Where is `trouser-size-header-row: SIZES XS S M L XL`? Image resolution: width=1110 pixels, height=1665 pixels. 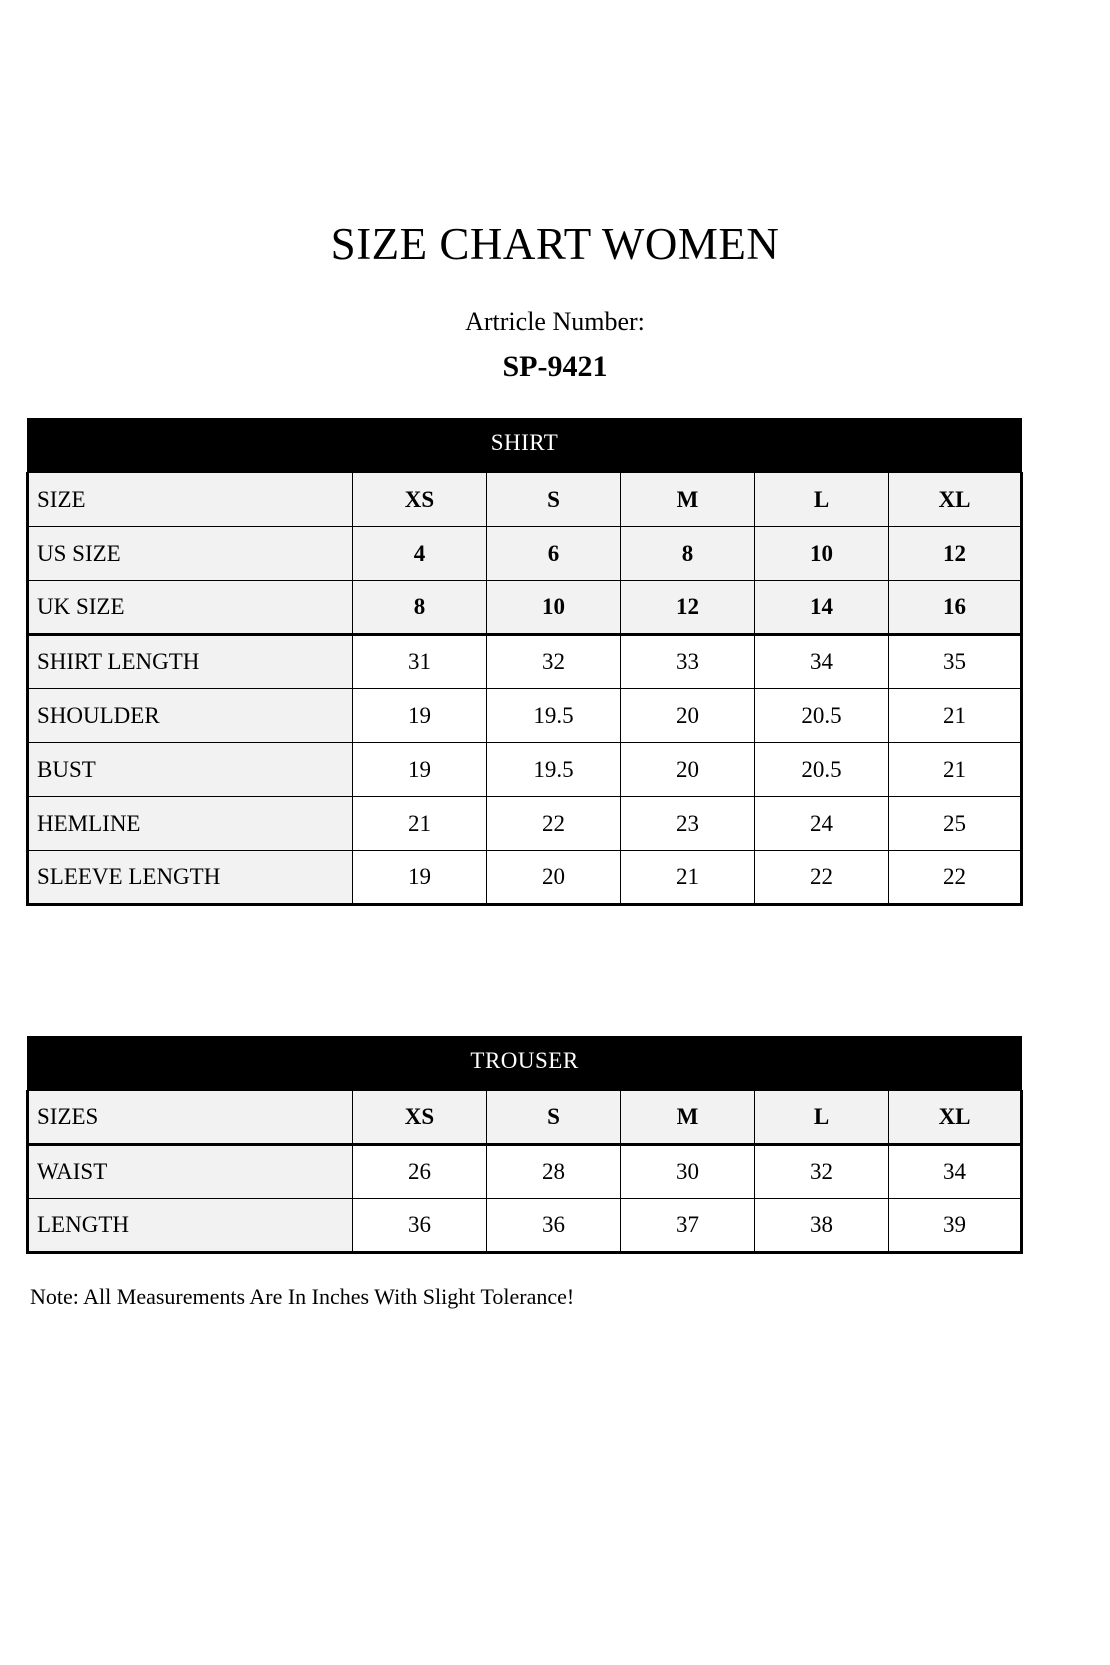 trouser-size-header-row: SIZES XS S M L XL is located at coordinates (525, 1118).